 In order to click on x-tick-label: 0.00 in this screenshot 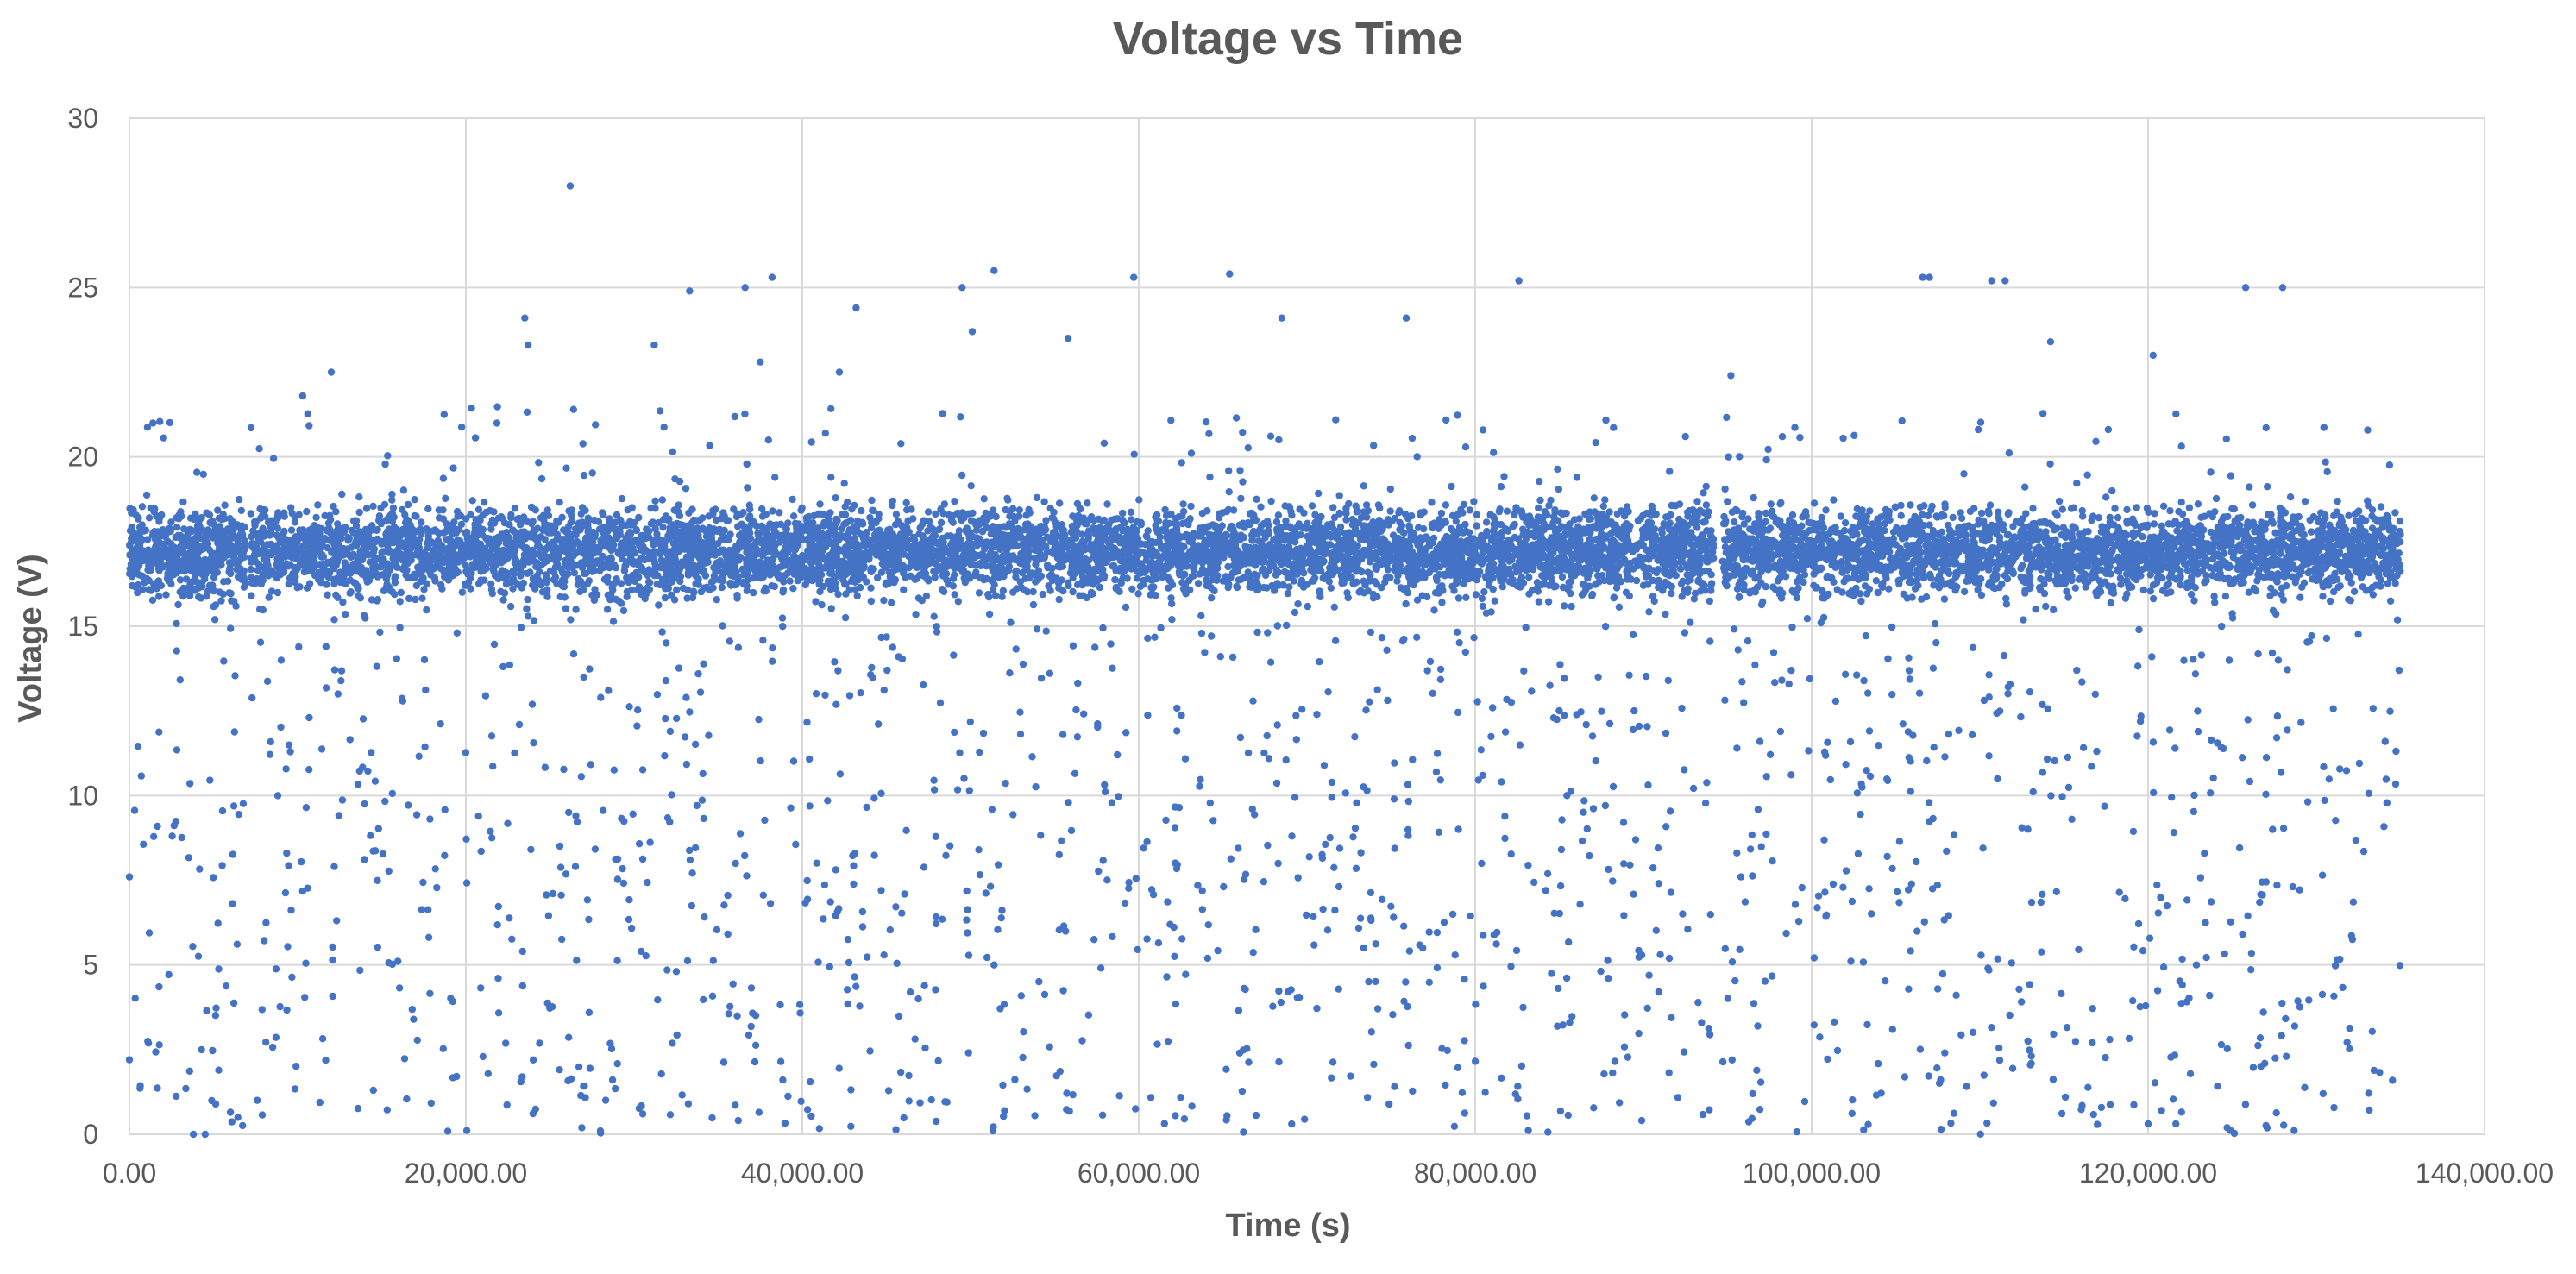, I will do `click(129, 1174)`.